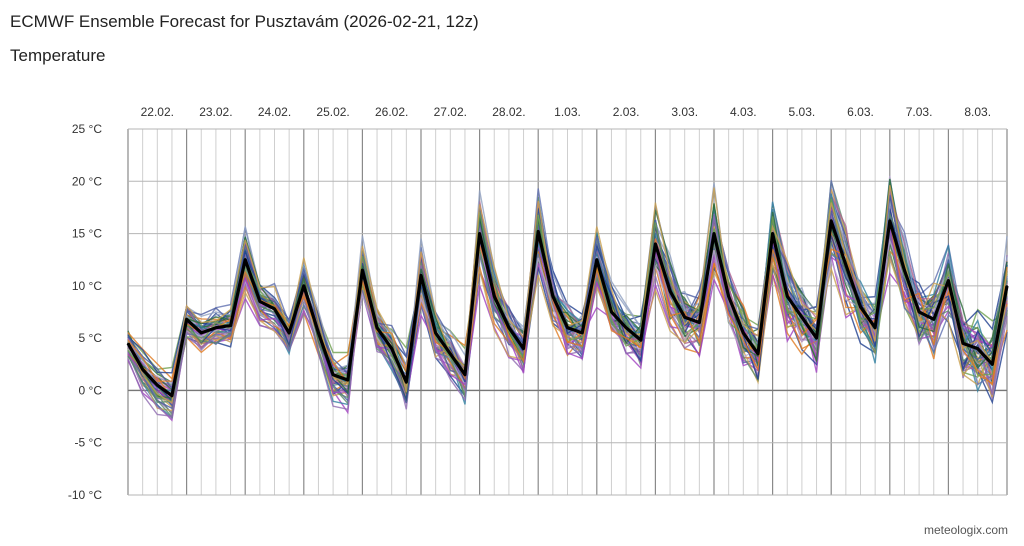  Describe the element at coordinates (215, 112) in the screenshot. I see `x-tick-label: 23.02.` at that location.